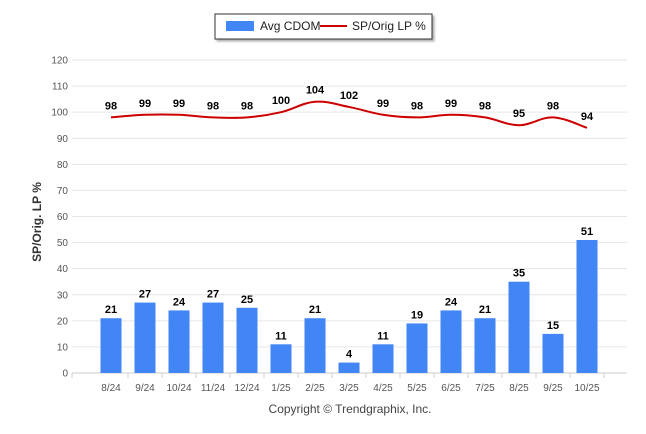 The height and width of the screenshot is (434, 646). Describe the element at coordinates (63, 243) in the screenshot. I see `y-tick-label: 50` at that location.